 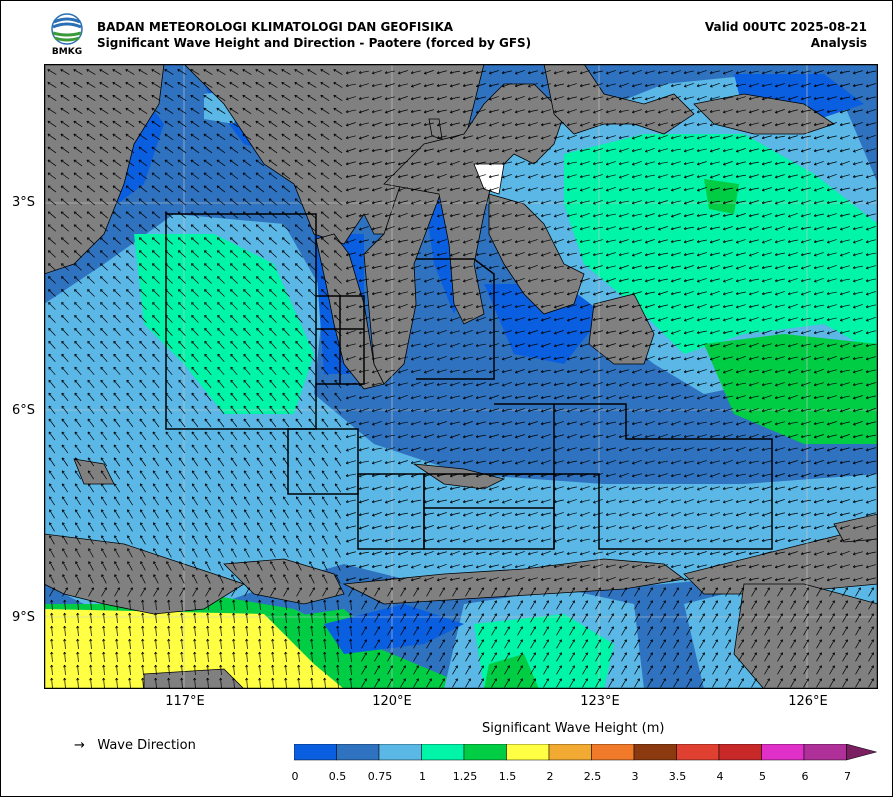 I want to click on colorbar-tick-label: 6, so click(x=805, y=776).